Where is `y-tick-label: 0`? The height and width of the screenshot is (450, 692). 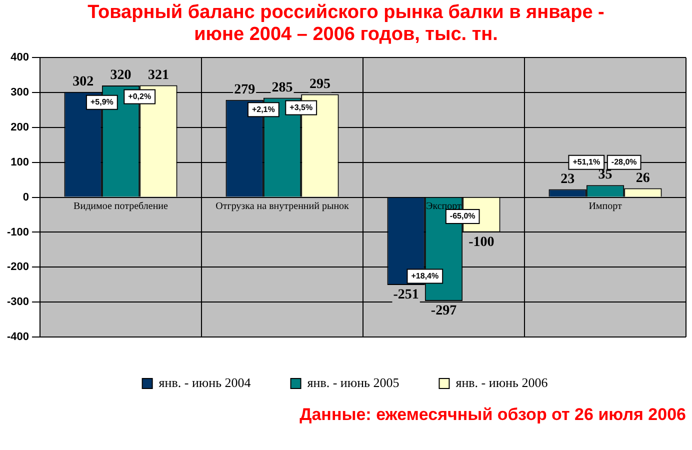
y-tick-label: 0 is located at coordinates (26, 197).